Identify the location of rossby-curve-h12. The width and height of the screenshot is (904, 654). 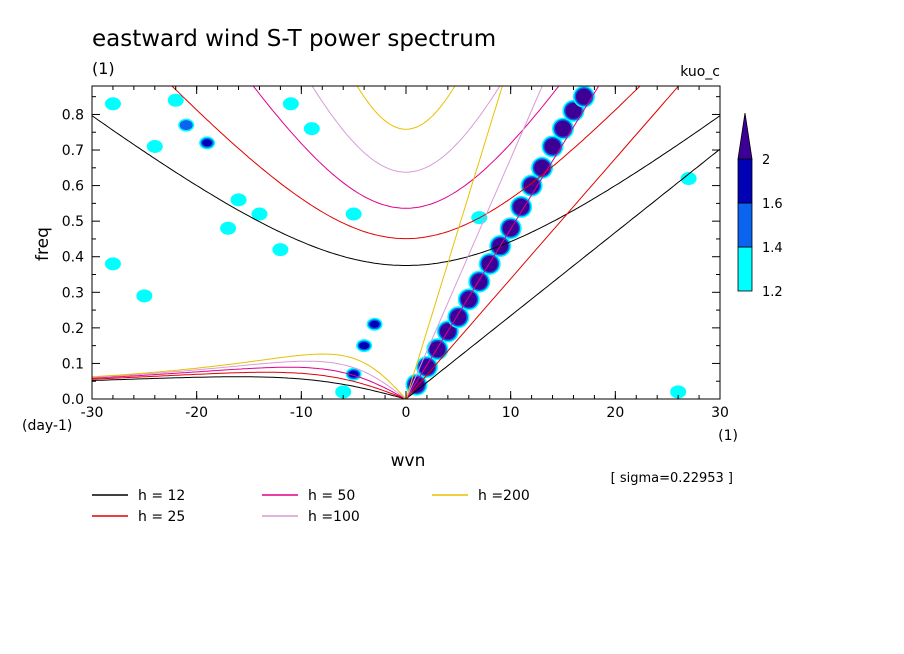
(249, 387).